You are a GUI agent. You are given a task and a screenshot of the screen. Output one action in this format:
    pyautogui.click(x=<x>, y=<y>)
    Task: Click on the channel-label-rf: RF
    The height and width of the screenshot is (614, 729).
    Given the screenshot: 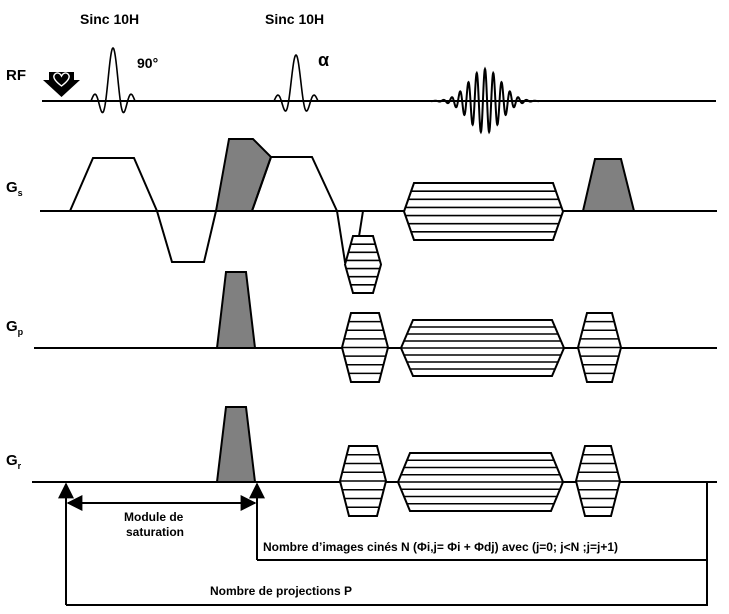 What is the action you would take?
    pyautogui.click(x=16, y=75)
    